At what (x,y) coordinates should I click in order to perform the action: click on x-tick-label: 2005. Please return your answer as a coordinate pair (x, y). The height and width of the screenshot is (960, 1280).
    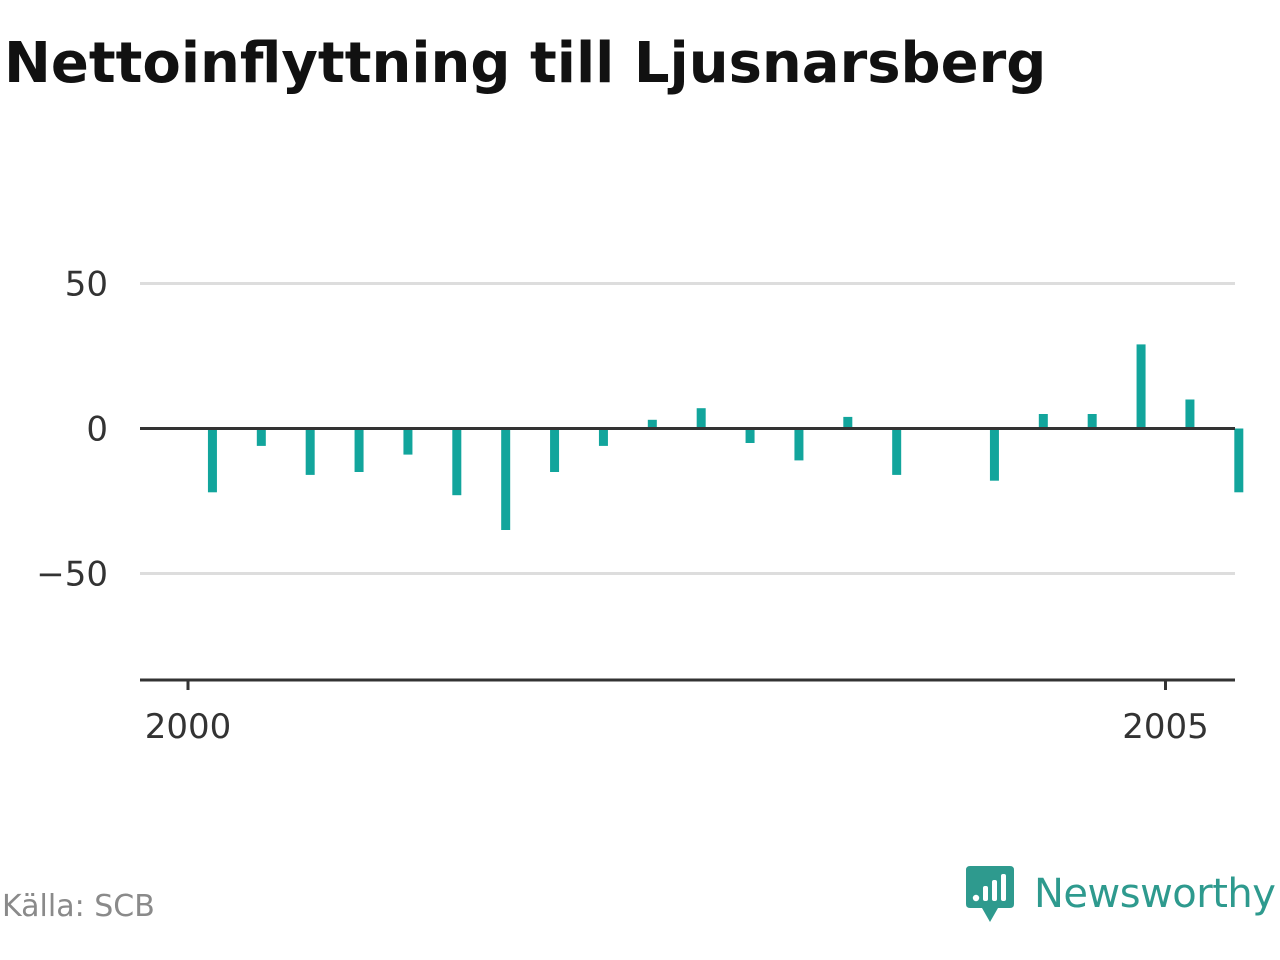
    Looking at the image, I should click on (1165, 727).